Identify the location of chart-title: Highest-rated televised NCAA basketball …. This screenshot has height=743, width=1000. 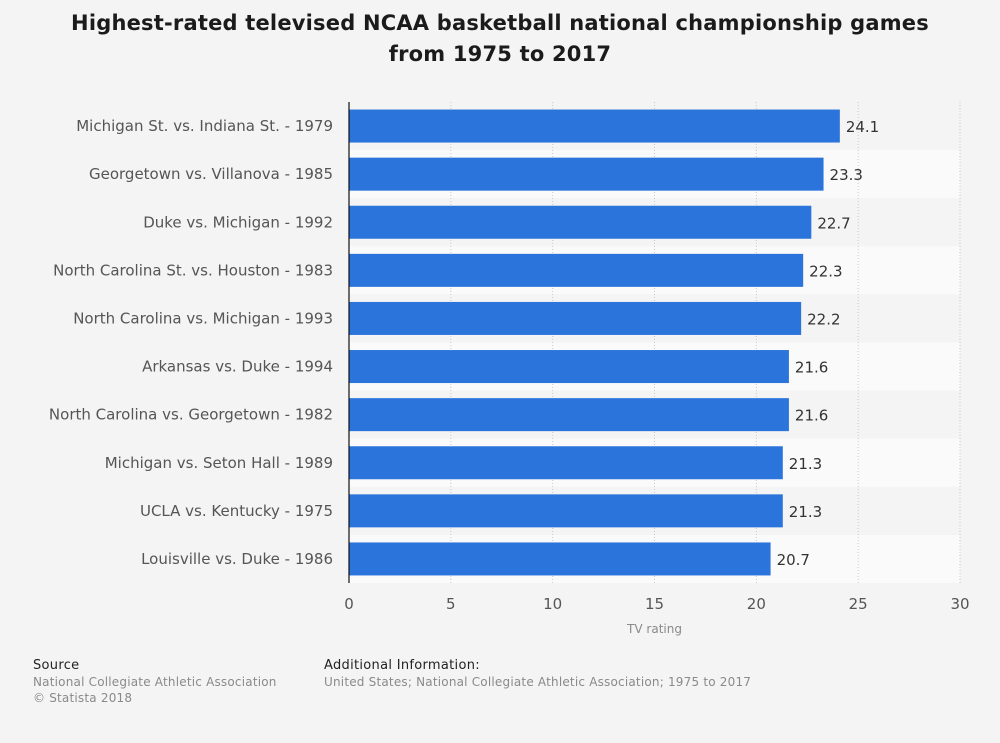
(500, 39).